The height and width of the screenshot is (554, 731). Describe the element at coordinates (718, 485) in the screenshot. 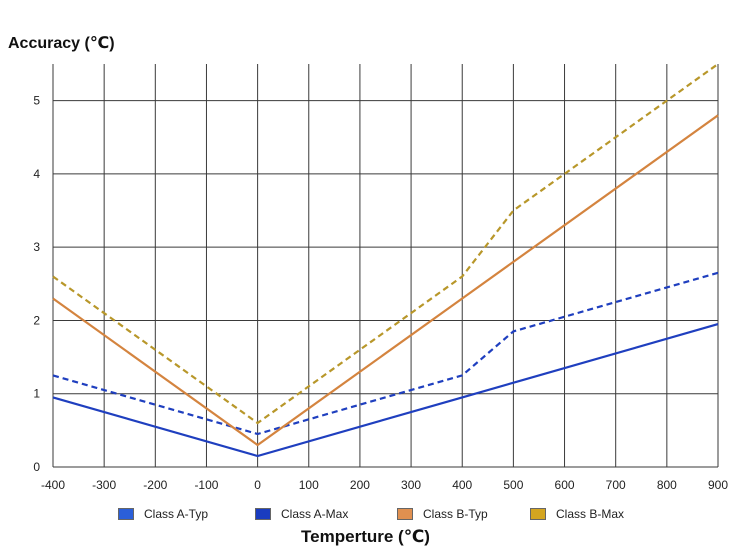

I see `x-tick-label: 900` at that location.